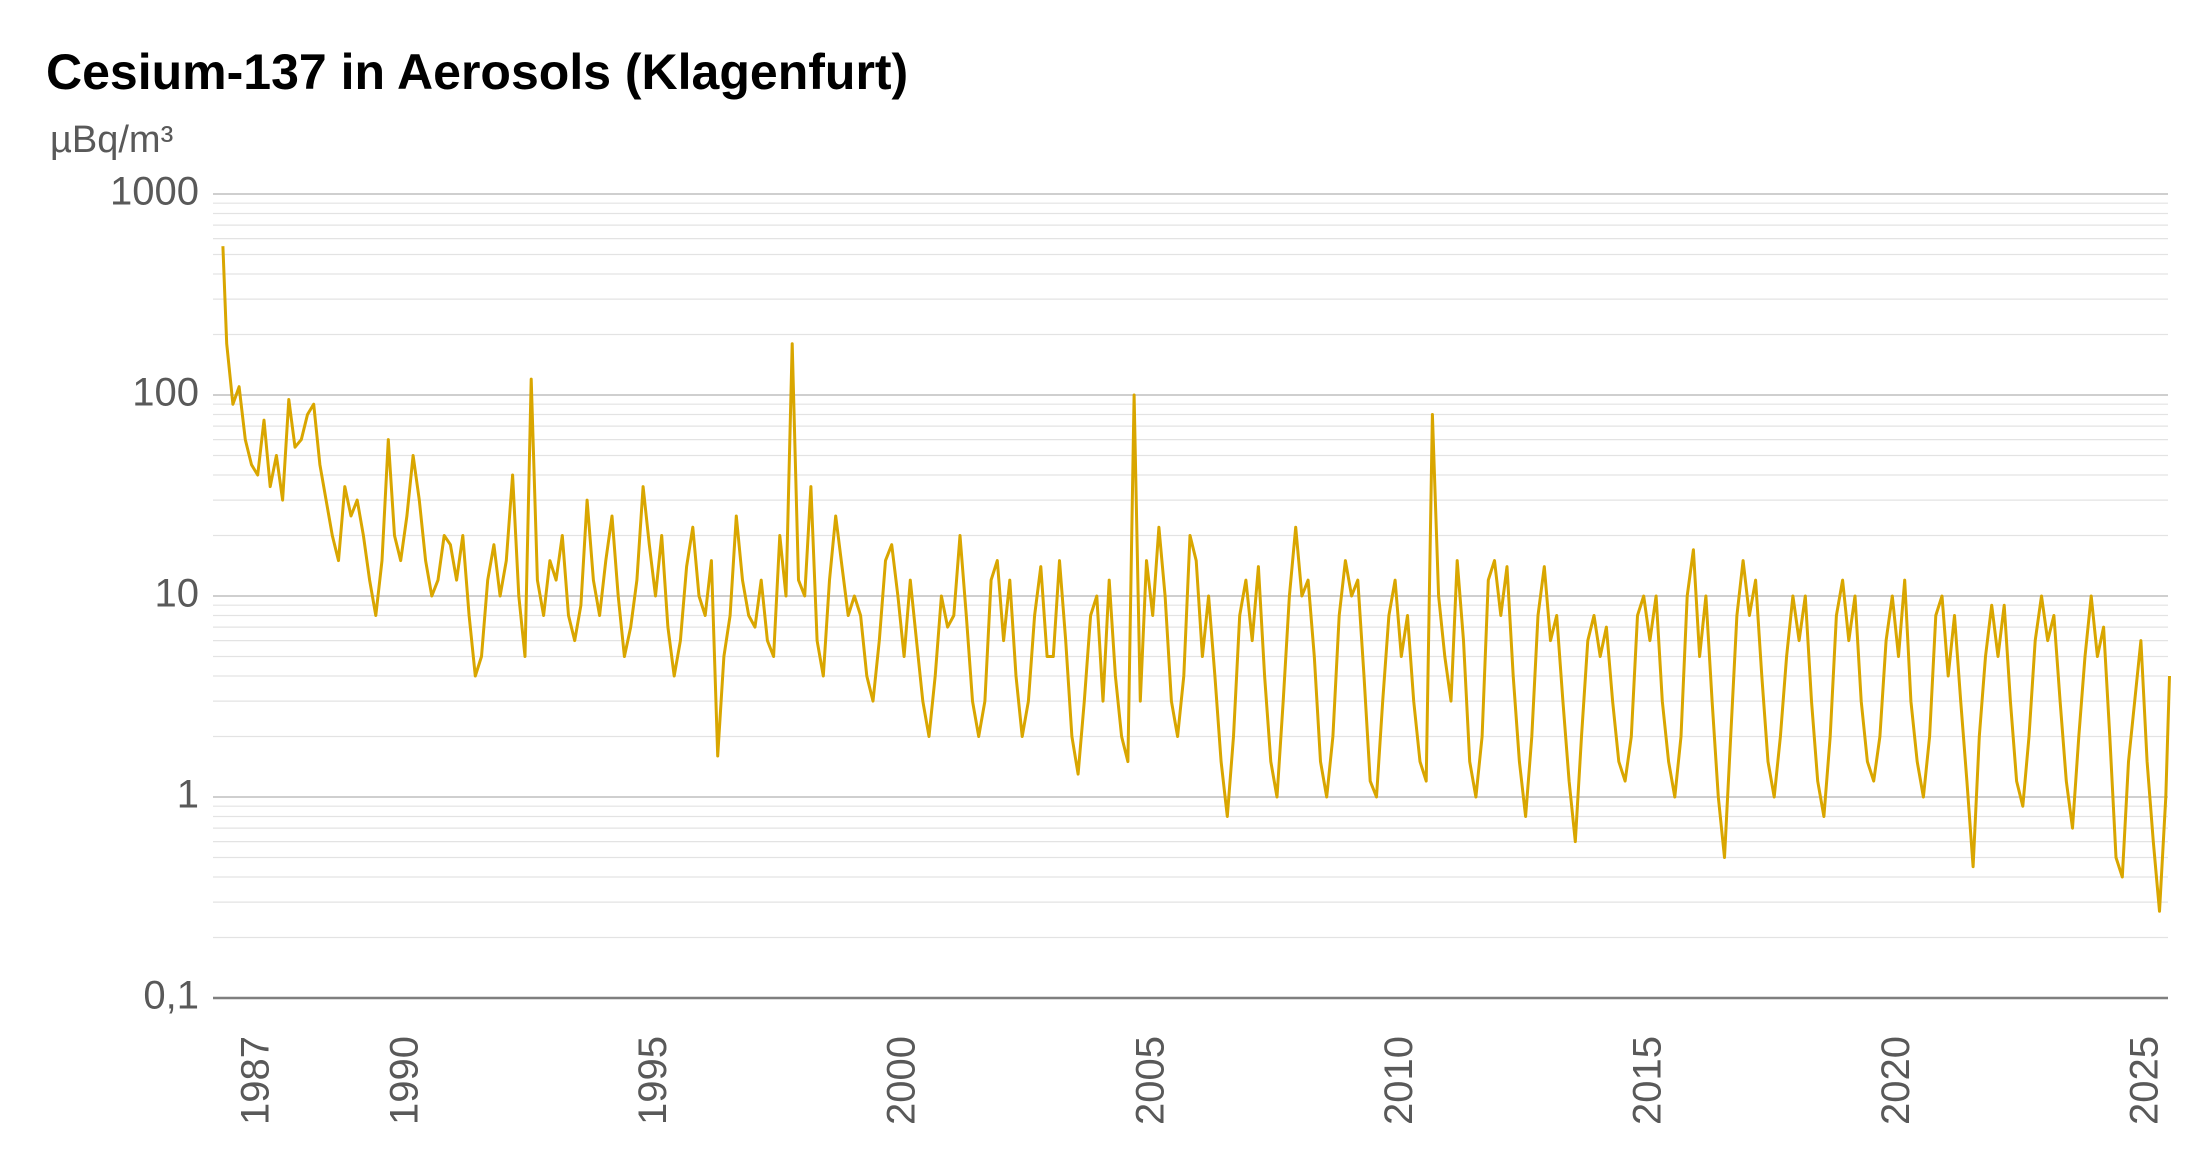  What do you see at coordinates (165, 393) in the screenshot?
I see `y-tick-label: 100` at bounding box center [165, 393].